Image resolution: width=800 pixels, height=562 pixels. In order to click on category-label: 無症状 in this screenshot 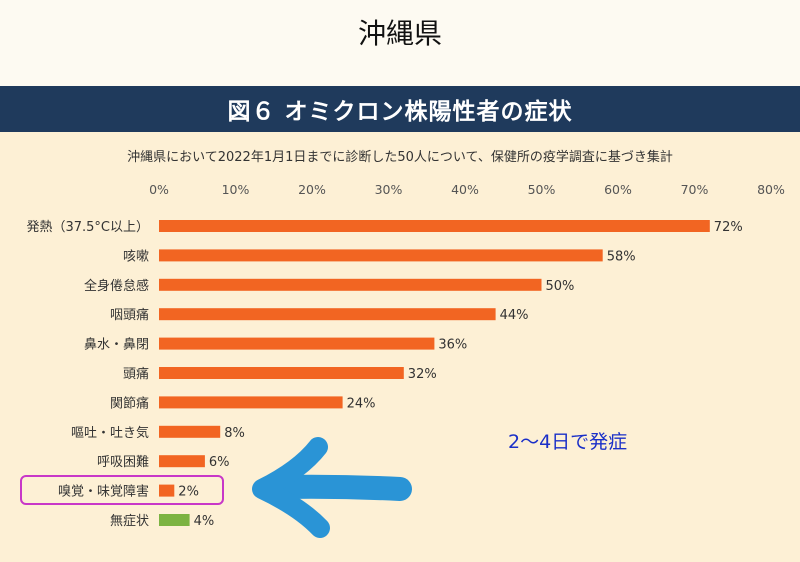, I will do `click(129, 521)`.